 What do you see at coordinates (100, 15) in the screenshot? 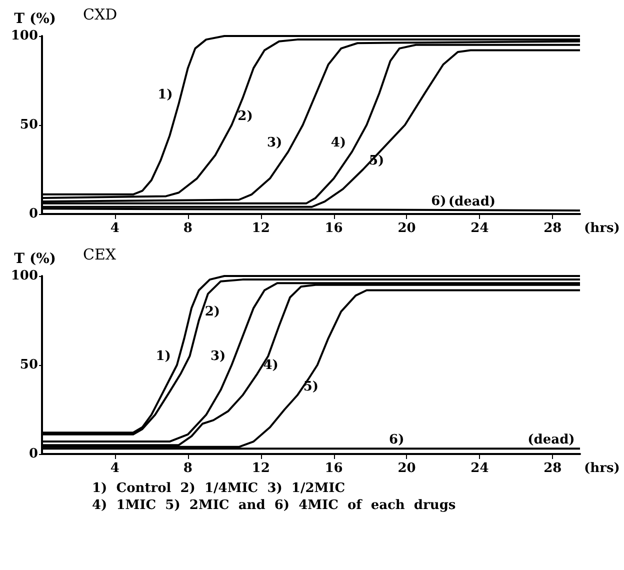
I see `chart-title: CXD` at bounding box center [100, 15].